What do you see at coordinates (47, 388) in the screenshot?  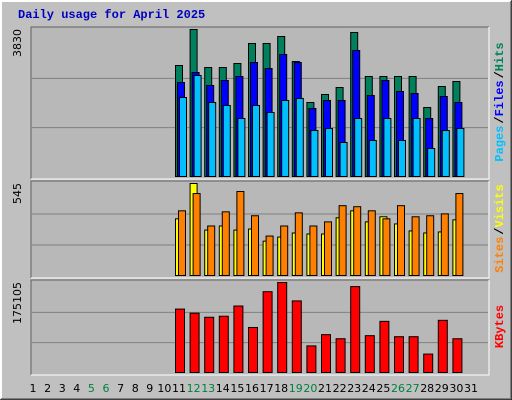 I see `x-tick-label: 2` at bounding box center [47, 388].